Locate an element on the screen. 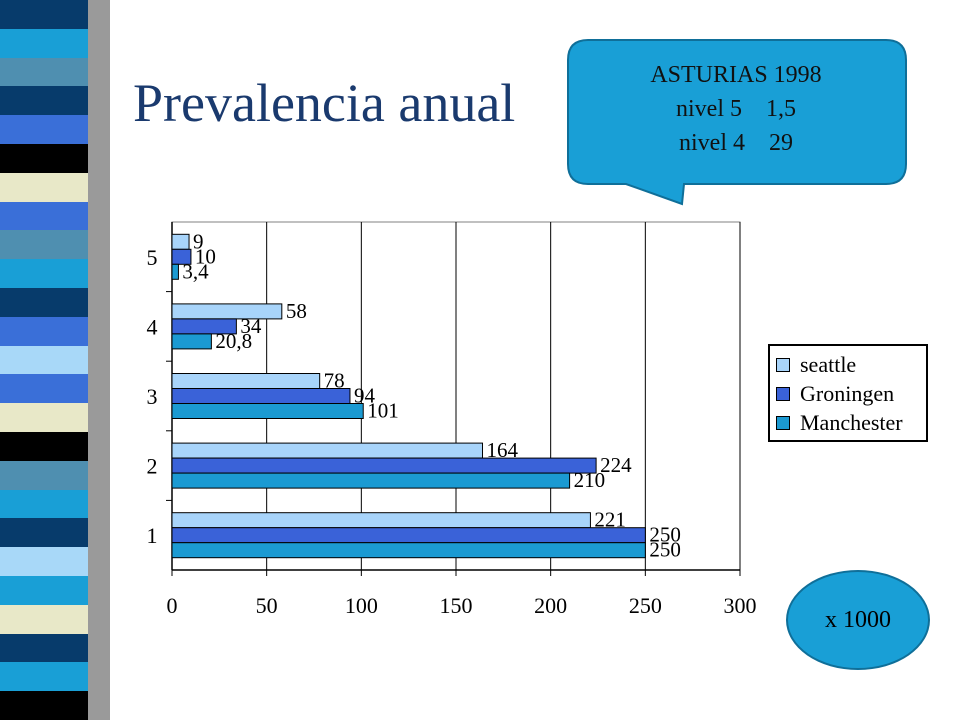  legend-swatch-groningen is located at coordinates (783, 393).